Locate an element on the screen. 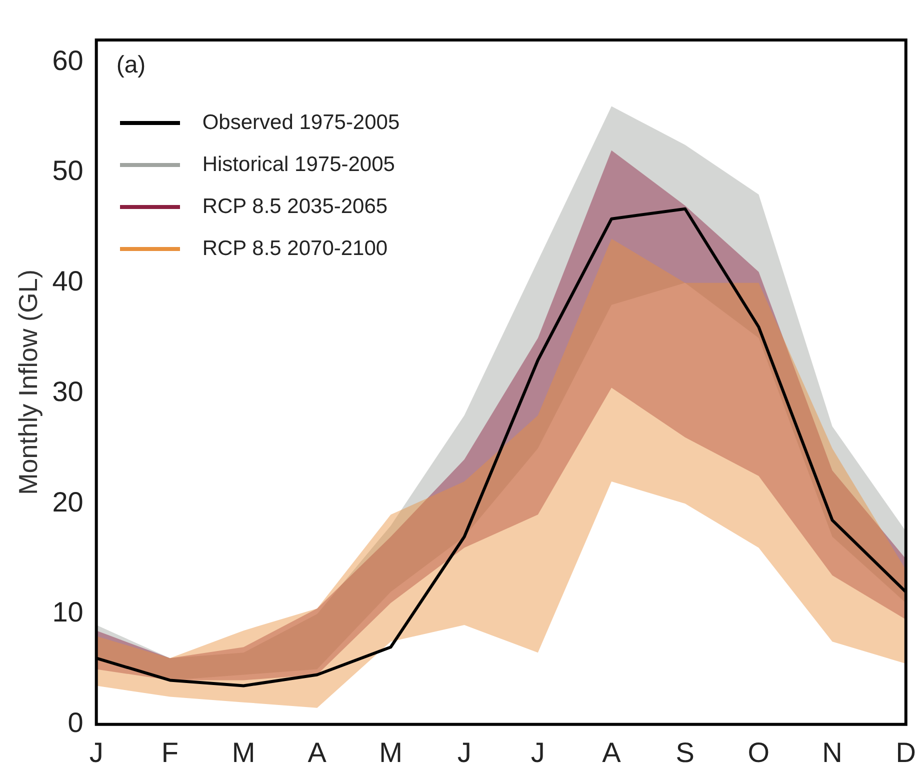 The image size is (919, 778). y-tick-label: 20 is located at coordinates (68, 502).